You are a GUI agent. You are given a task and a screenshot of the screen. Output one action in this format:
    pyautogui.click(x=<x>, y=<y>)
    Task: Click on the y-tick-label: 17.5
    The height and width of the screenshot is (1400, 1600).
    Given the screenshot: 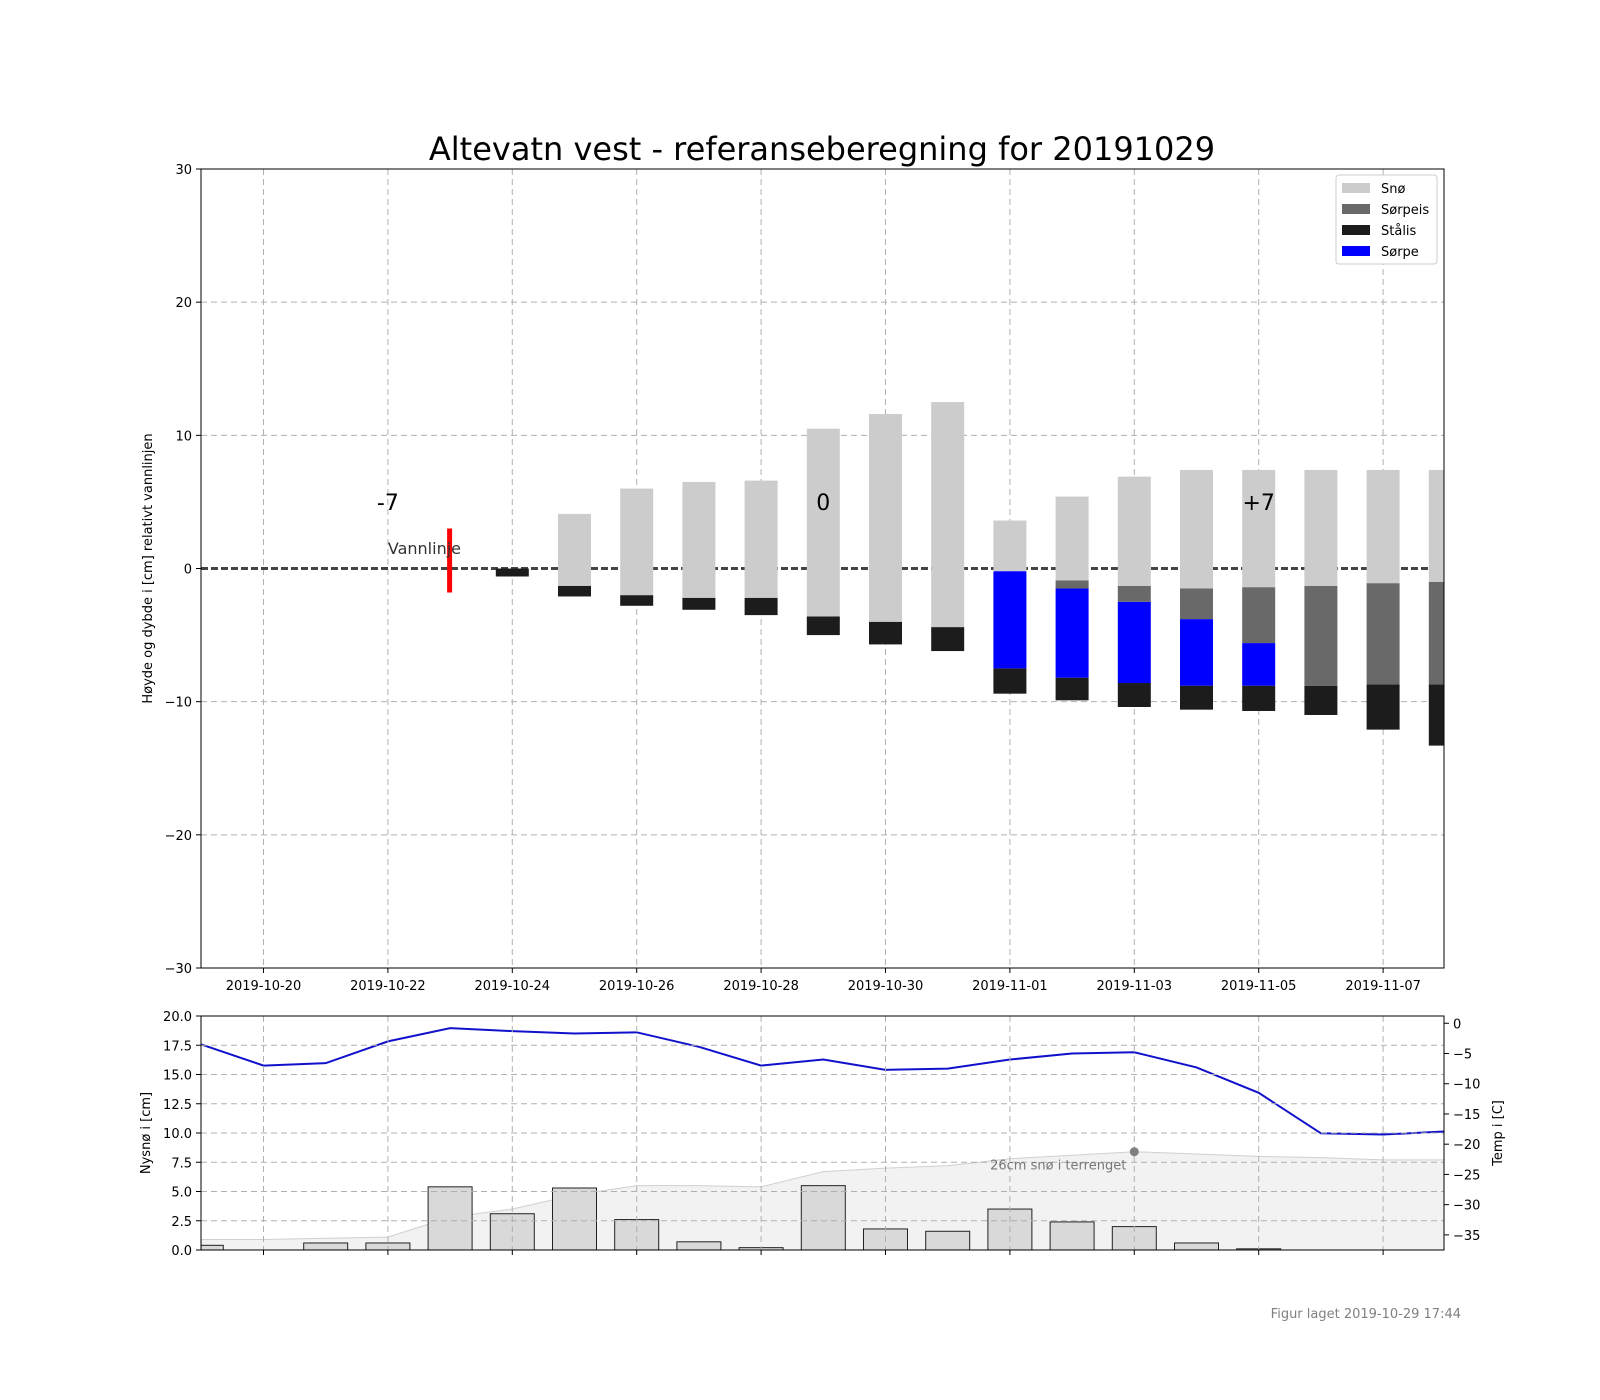 What is the action you would take?
    pyautogui.click(x=177, y=1046)
    